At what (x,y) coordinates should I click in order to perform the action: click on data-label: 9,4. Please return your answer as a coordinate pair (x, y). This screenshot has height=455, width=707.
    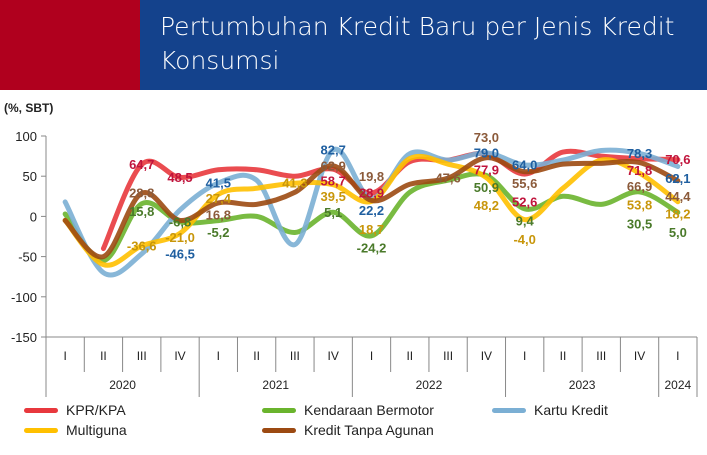
    Looking at the image, I should click on (525, 220).